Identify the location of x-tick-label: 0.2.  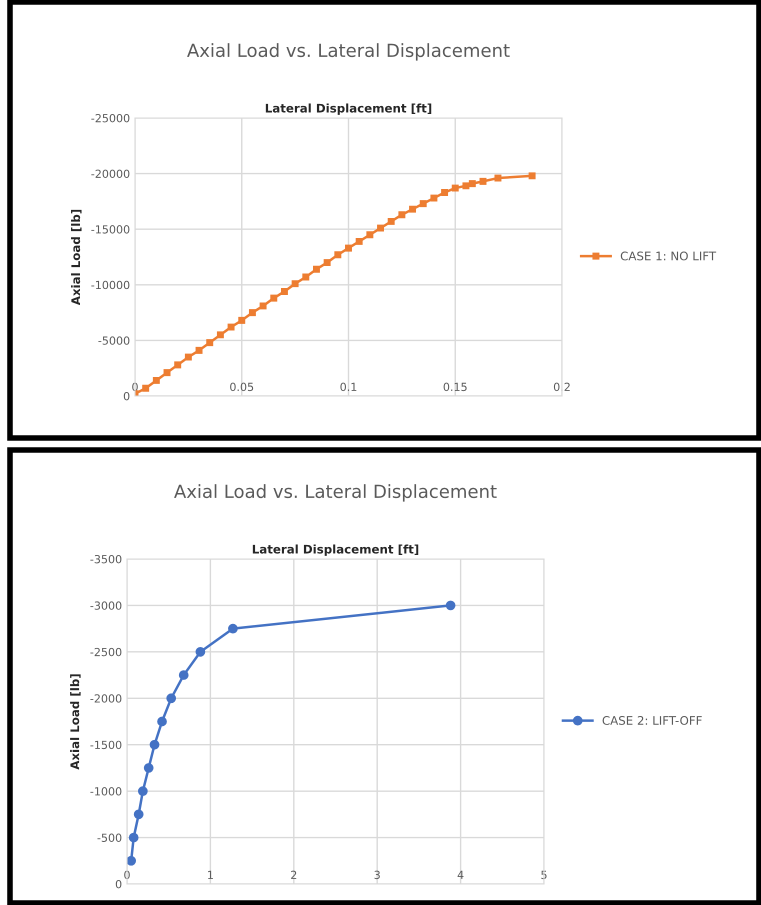
(562, 387).